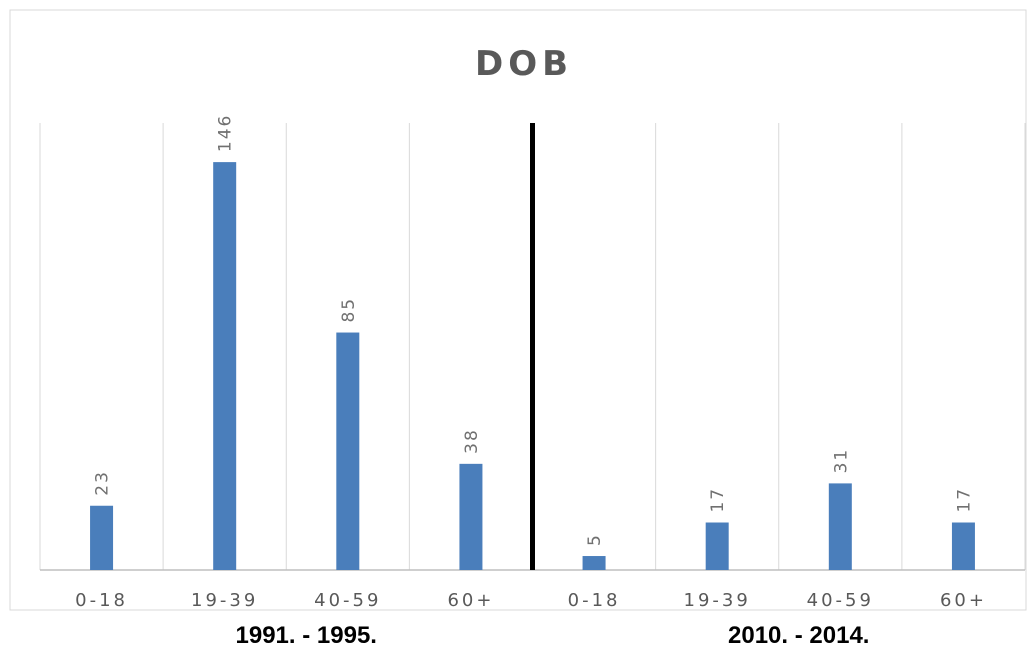  What do you see at coordinates (103, 483) in the screenshot?
I see `data-label: 23` at bounding box center [103, 483].